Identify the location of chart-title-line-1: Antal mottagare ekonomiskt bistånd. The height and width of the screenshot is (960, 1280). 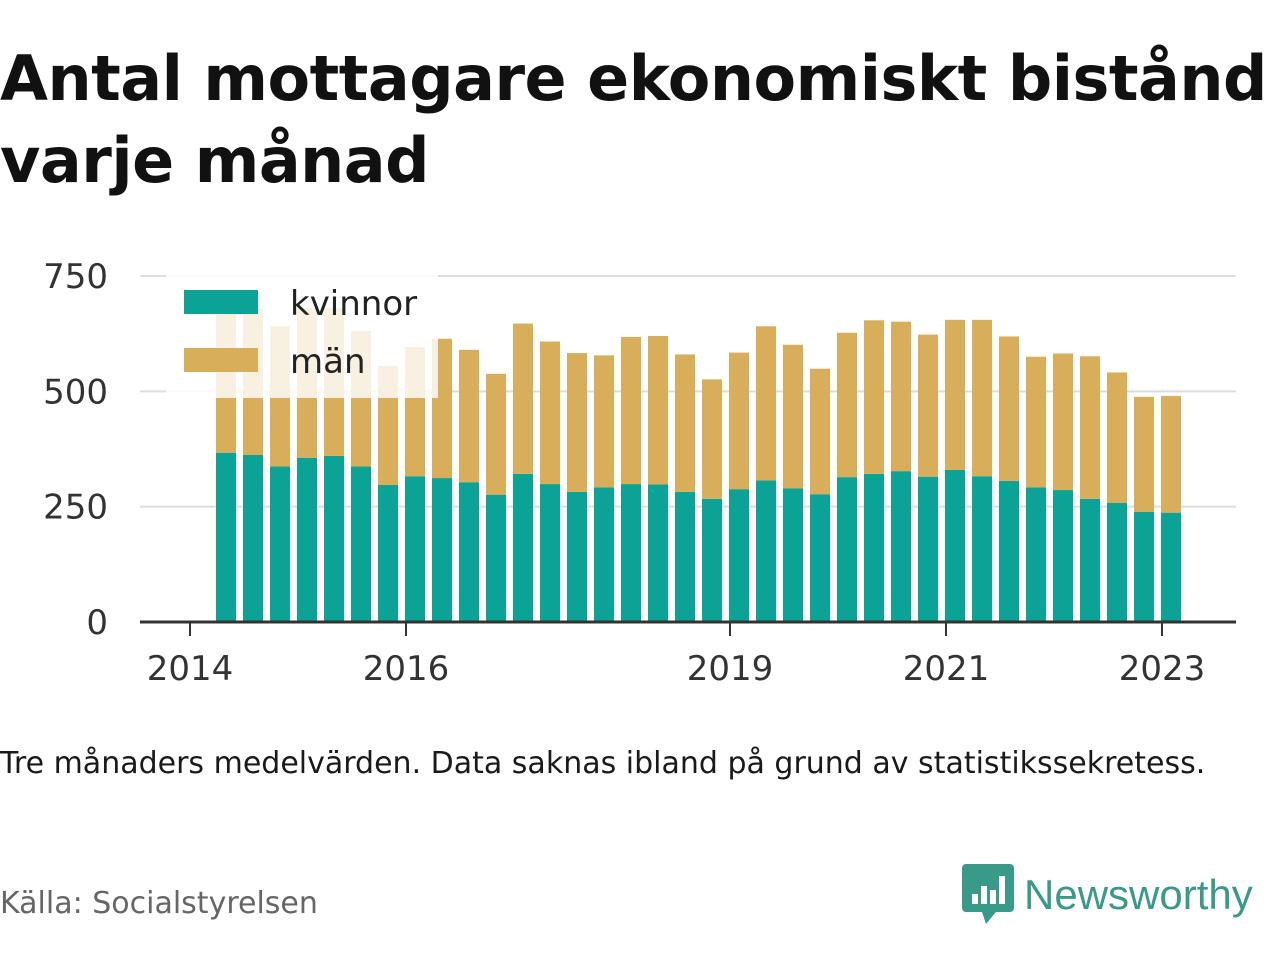
(633, 78).